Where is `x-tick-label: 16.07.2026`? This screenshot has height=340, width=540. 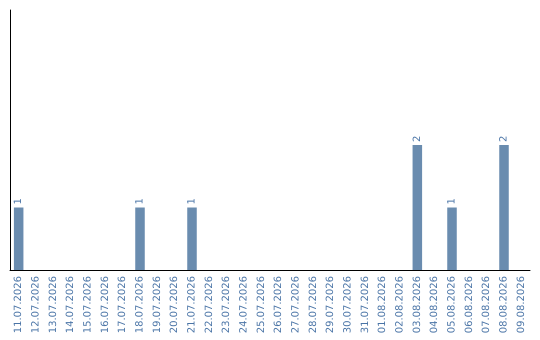
x-tick-label: 16.07.2026 is located at coordinates (105, 305).